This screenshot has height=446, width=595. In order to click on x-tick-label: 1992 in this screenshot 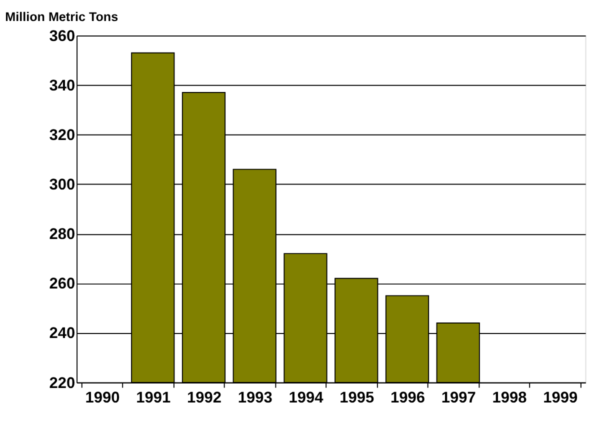, I will do `click(204, 397)`.